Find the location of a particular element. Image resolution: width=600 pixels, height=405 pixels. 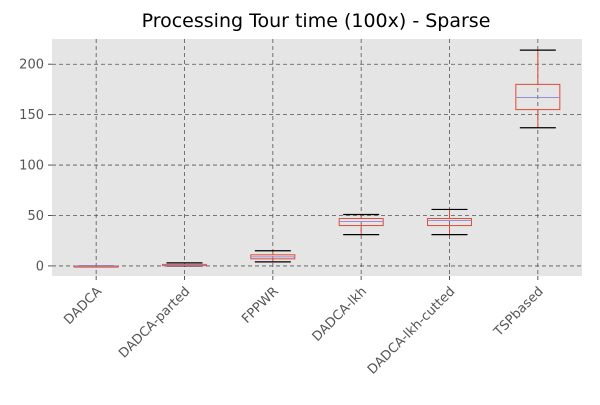

y-tick-label: 100 is located at coordinates (31, 166).